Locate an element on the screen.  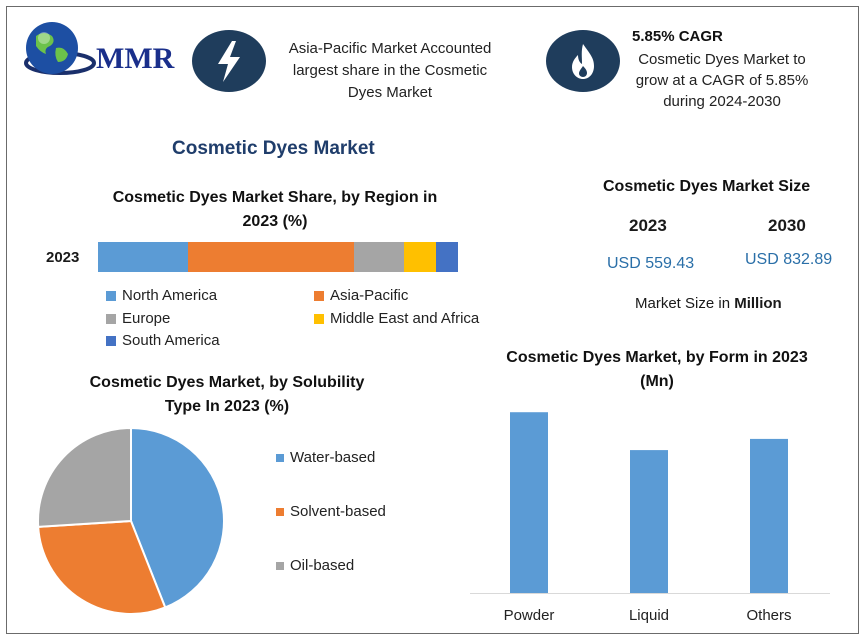
card2-line: Cosmetic Dyes Market to is located at coordinates (722, 59).